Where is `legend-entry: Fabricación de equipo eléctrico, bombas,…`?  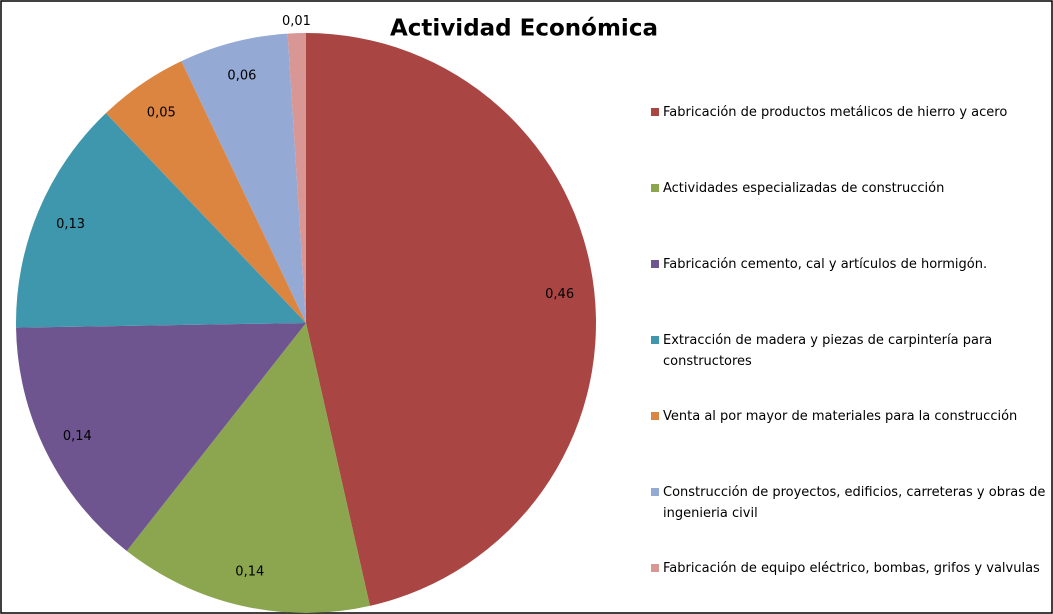 legend-entry: Fabricación de equipo eléctrico, bombas,… is located at coordinates (852, 568).